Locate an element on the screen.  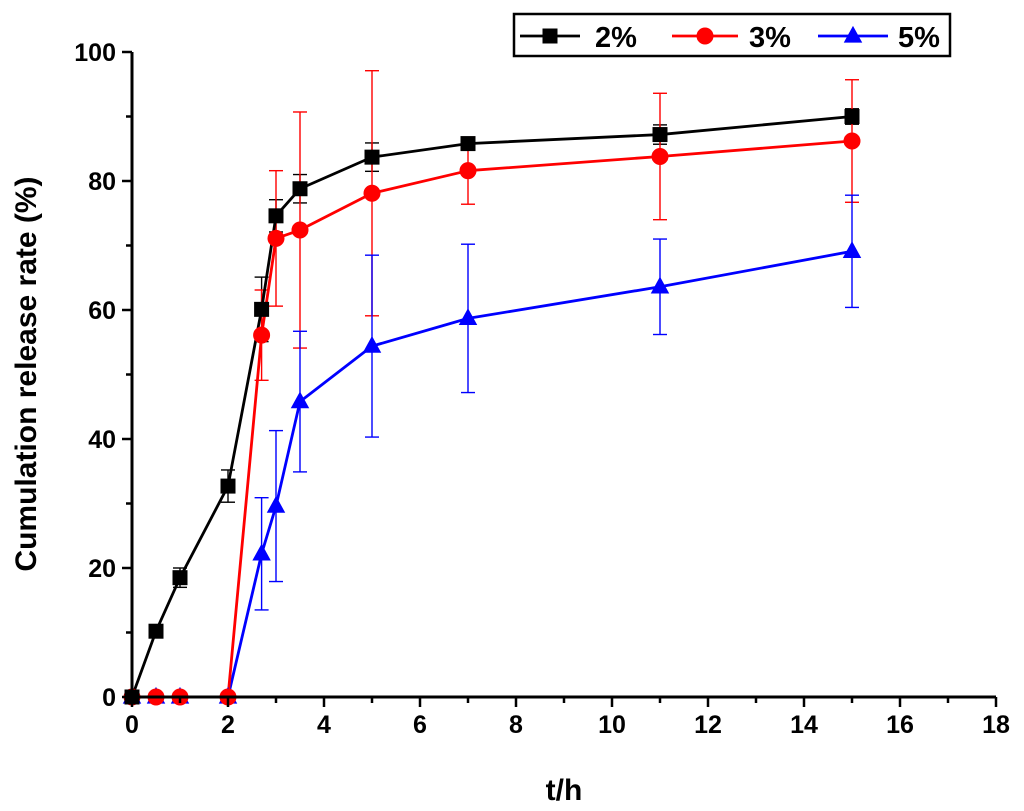
x-tick-label: 0 is located at coordinates (132, 725).